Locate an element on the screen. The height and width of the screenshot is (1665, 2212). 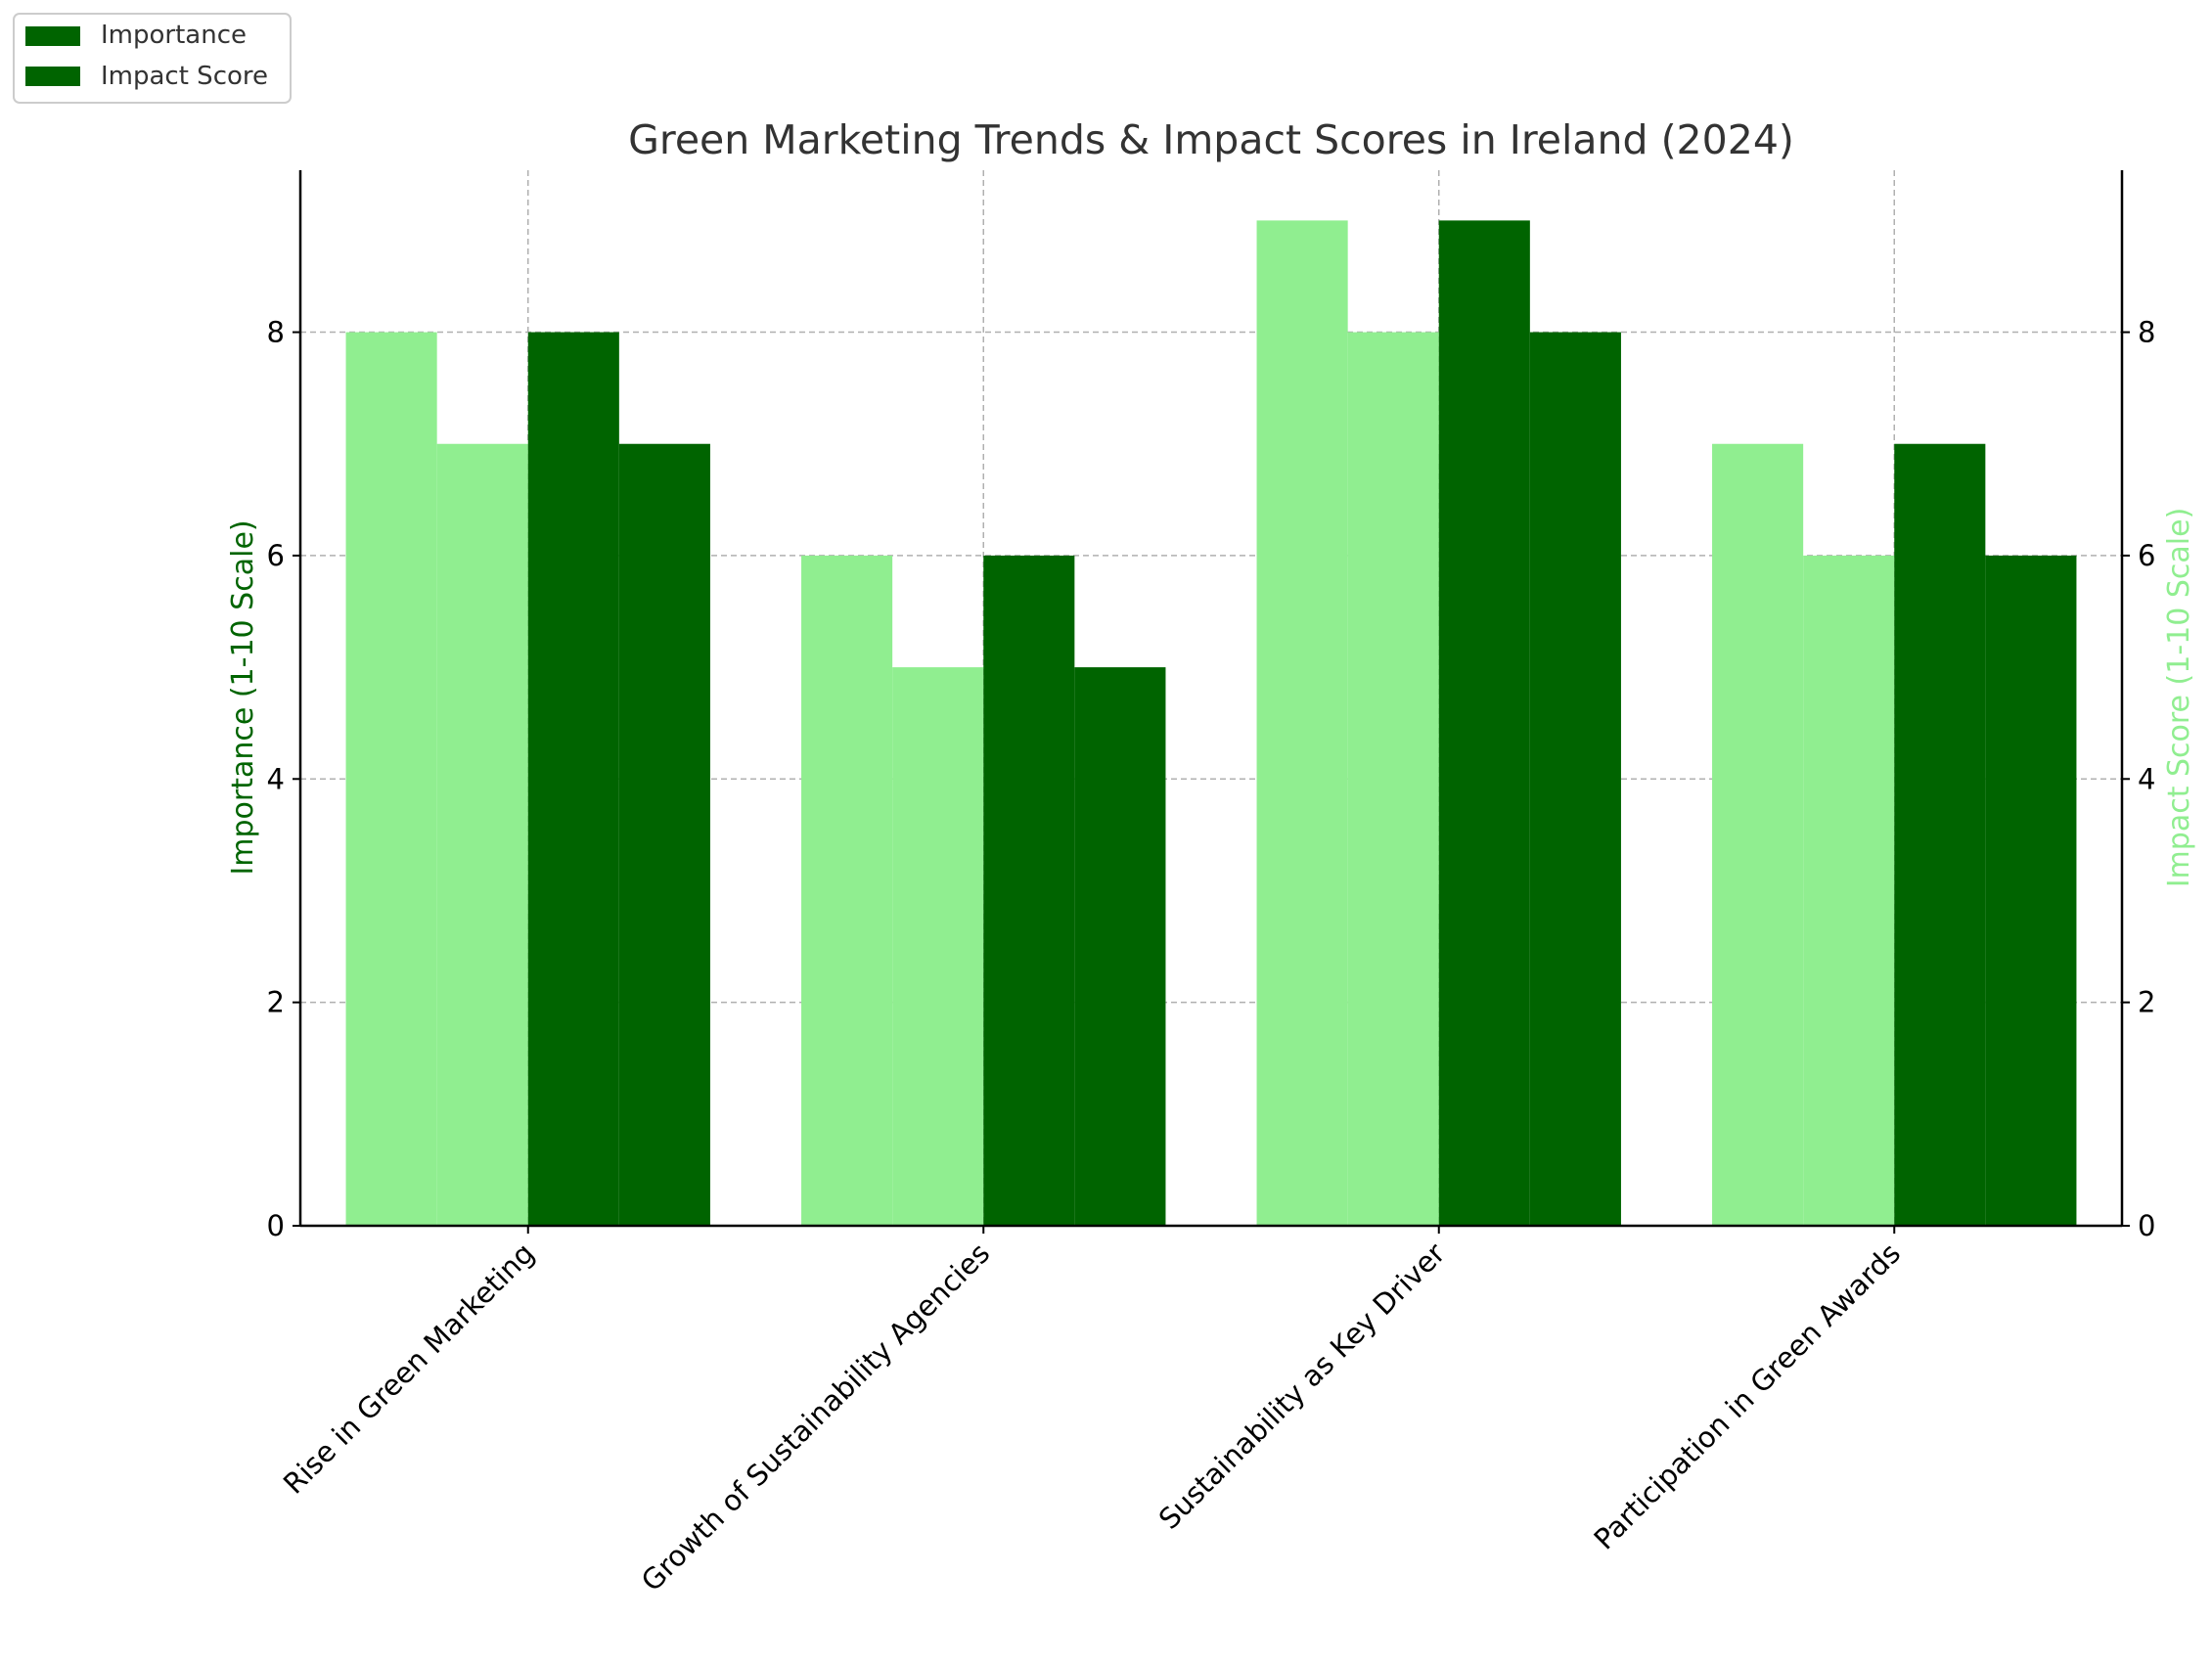
x-tick-label: Rise in Green Marketing is located at coordinates (409, 1369).